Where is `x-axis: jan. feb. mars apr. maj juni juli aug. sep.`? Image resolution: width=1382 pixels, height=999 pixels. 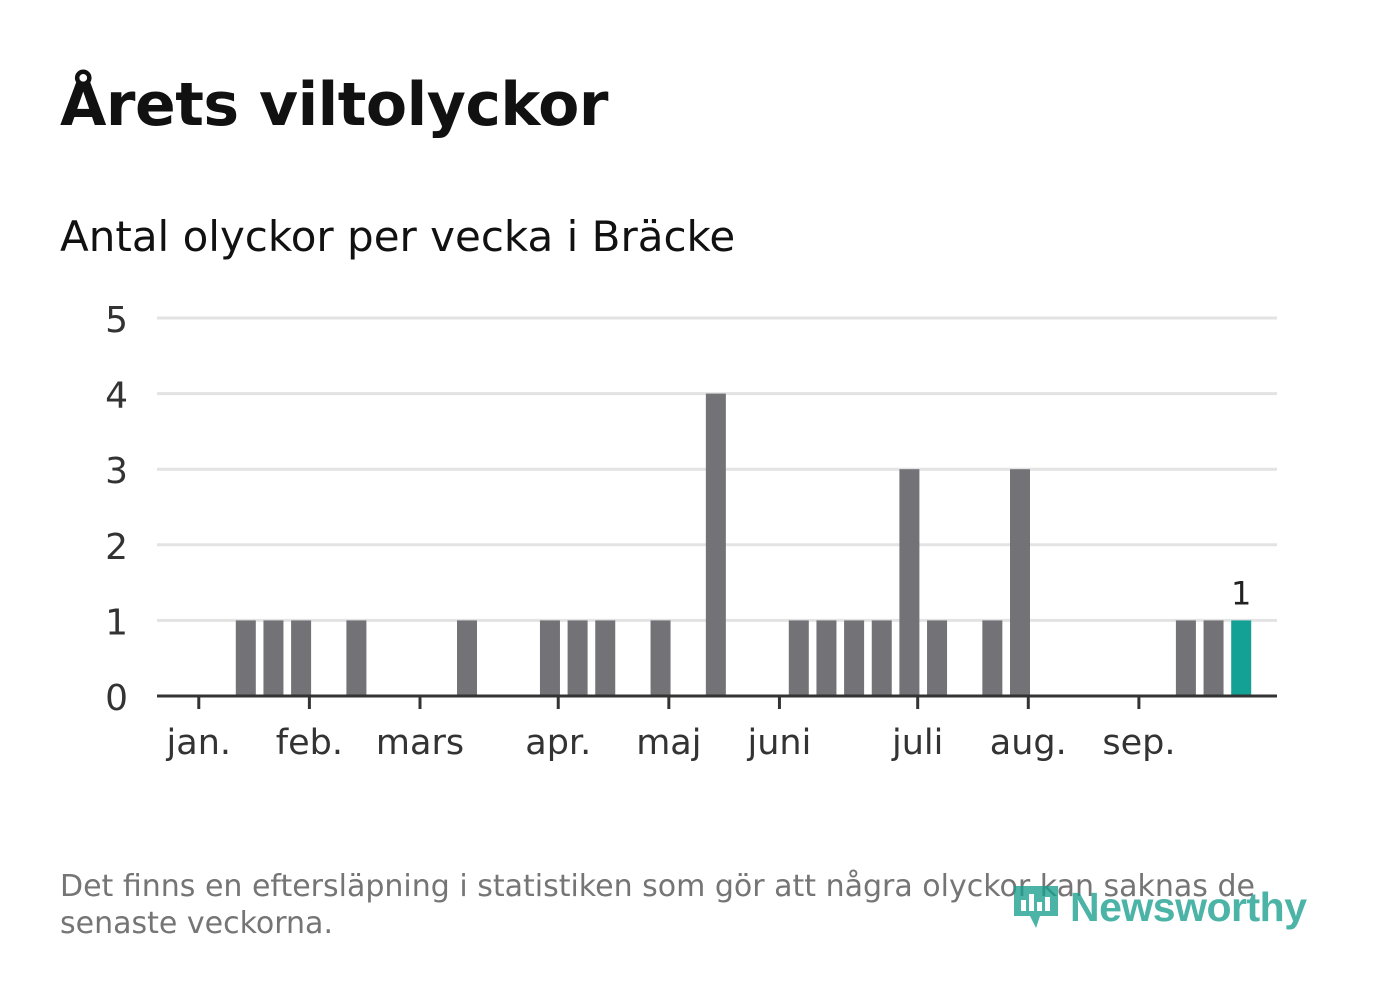 x-axis: jan. feb. mars apr. maj juni juli aug. sep. is located at coordinates (717, 728).